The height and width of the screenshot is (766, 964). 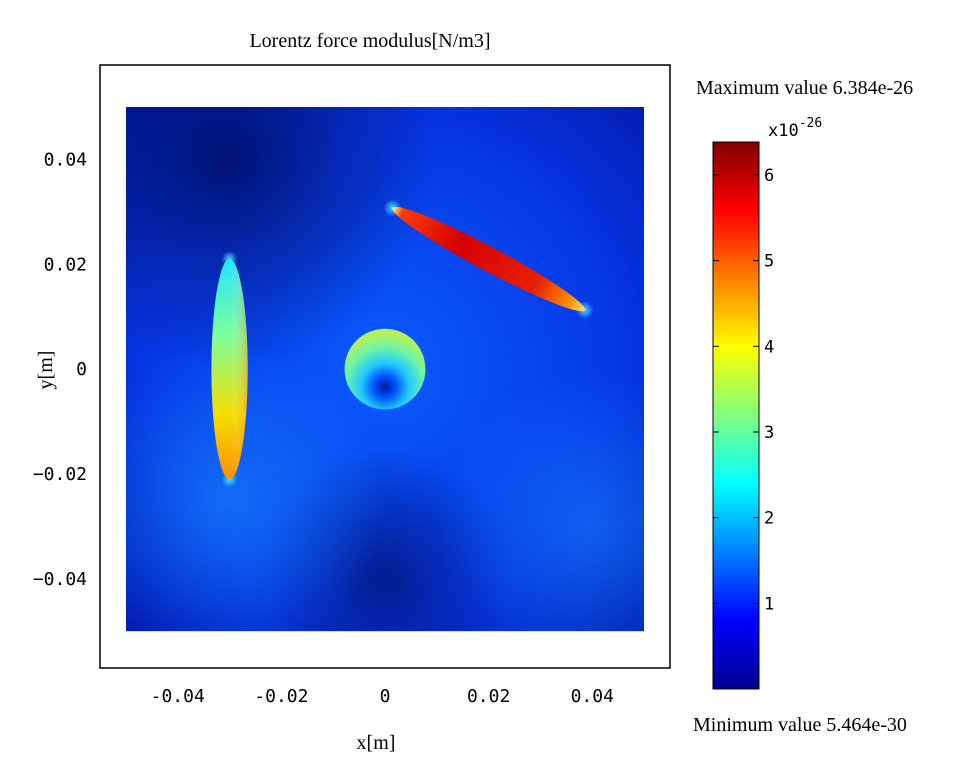 I want to click on x-tick-label: 0, so click(x=385, y=696).